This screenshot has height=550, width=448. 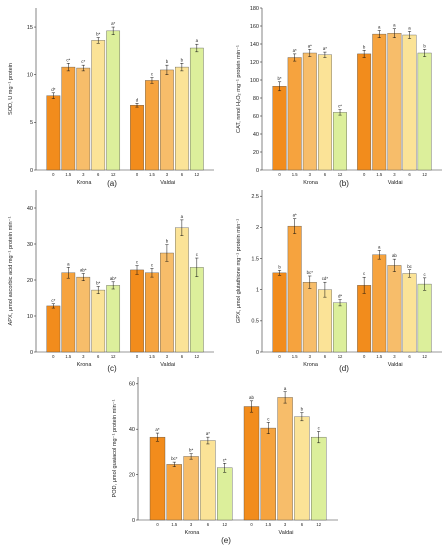 I want to click on significance-letter: bc, so click(x=409, y=266).